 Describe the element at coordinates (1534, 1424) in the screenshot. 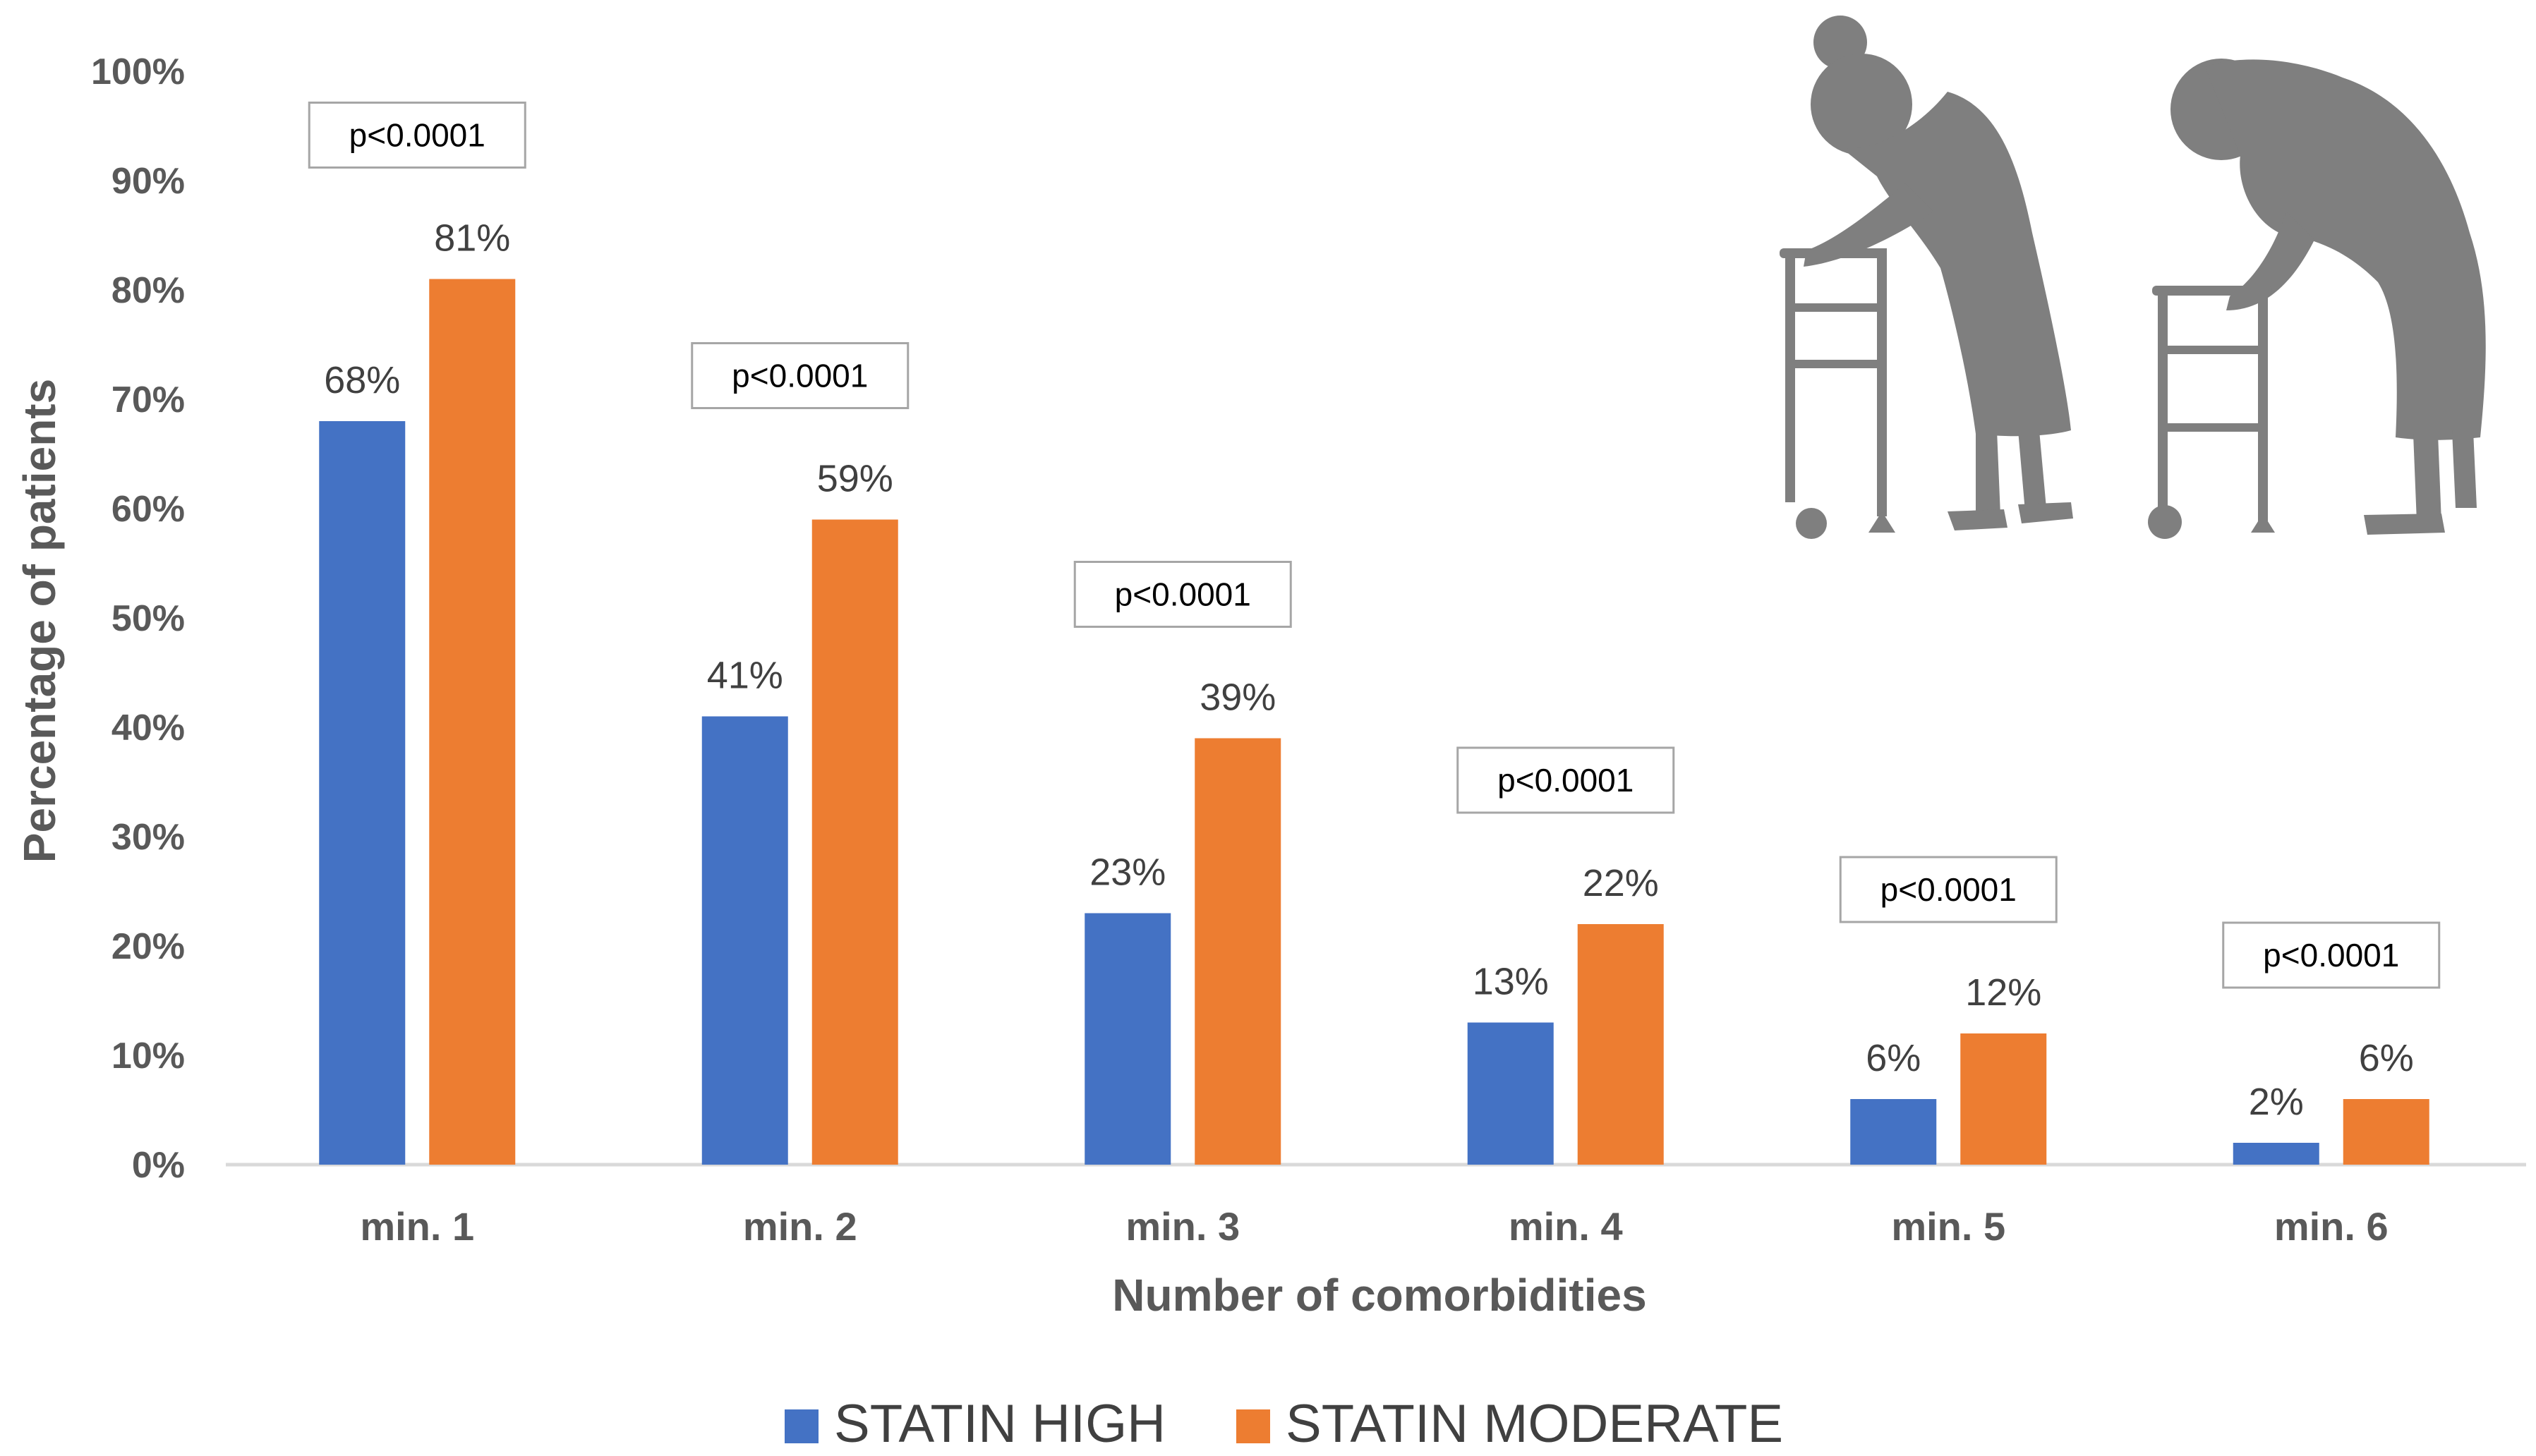

I see `legend-label: STATIN MODERATE` at that location.